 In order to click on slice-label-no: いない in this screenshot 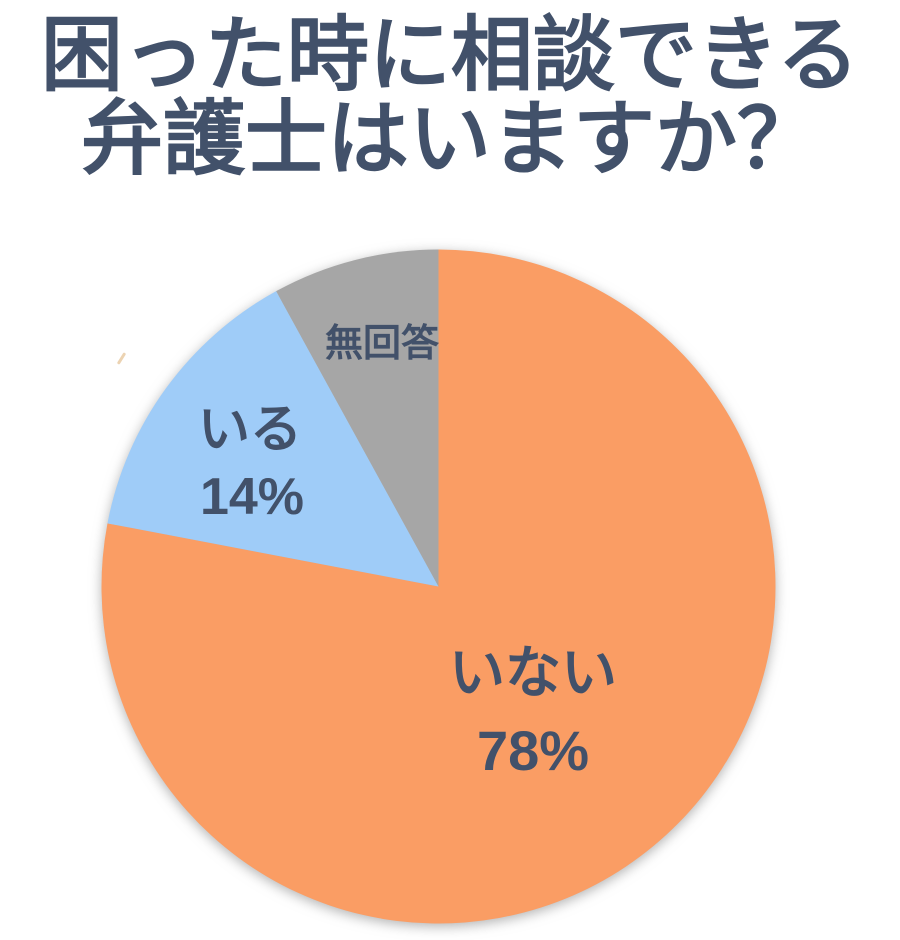, I will do `click(533, 672)`.